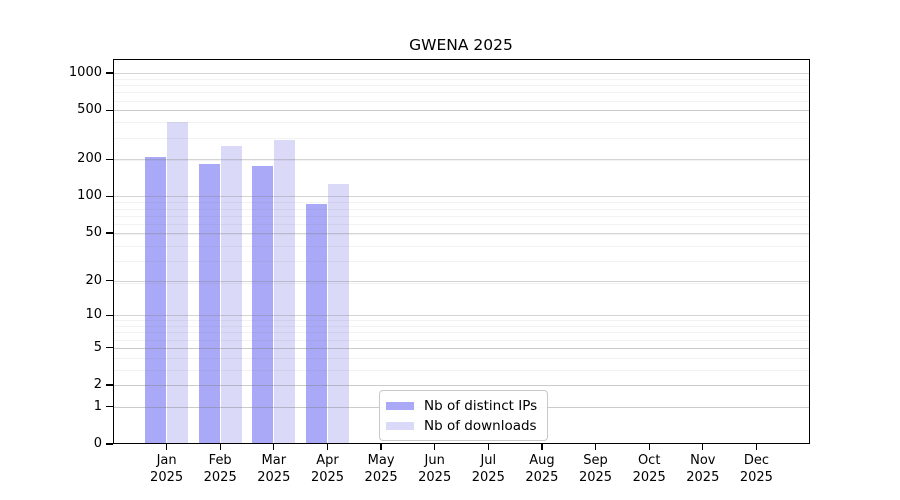 The height and width of the screenshot is (500, 900). I want to click on bar-nb-of-distinct-ips-feb, so click(209, 304).